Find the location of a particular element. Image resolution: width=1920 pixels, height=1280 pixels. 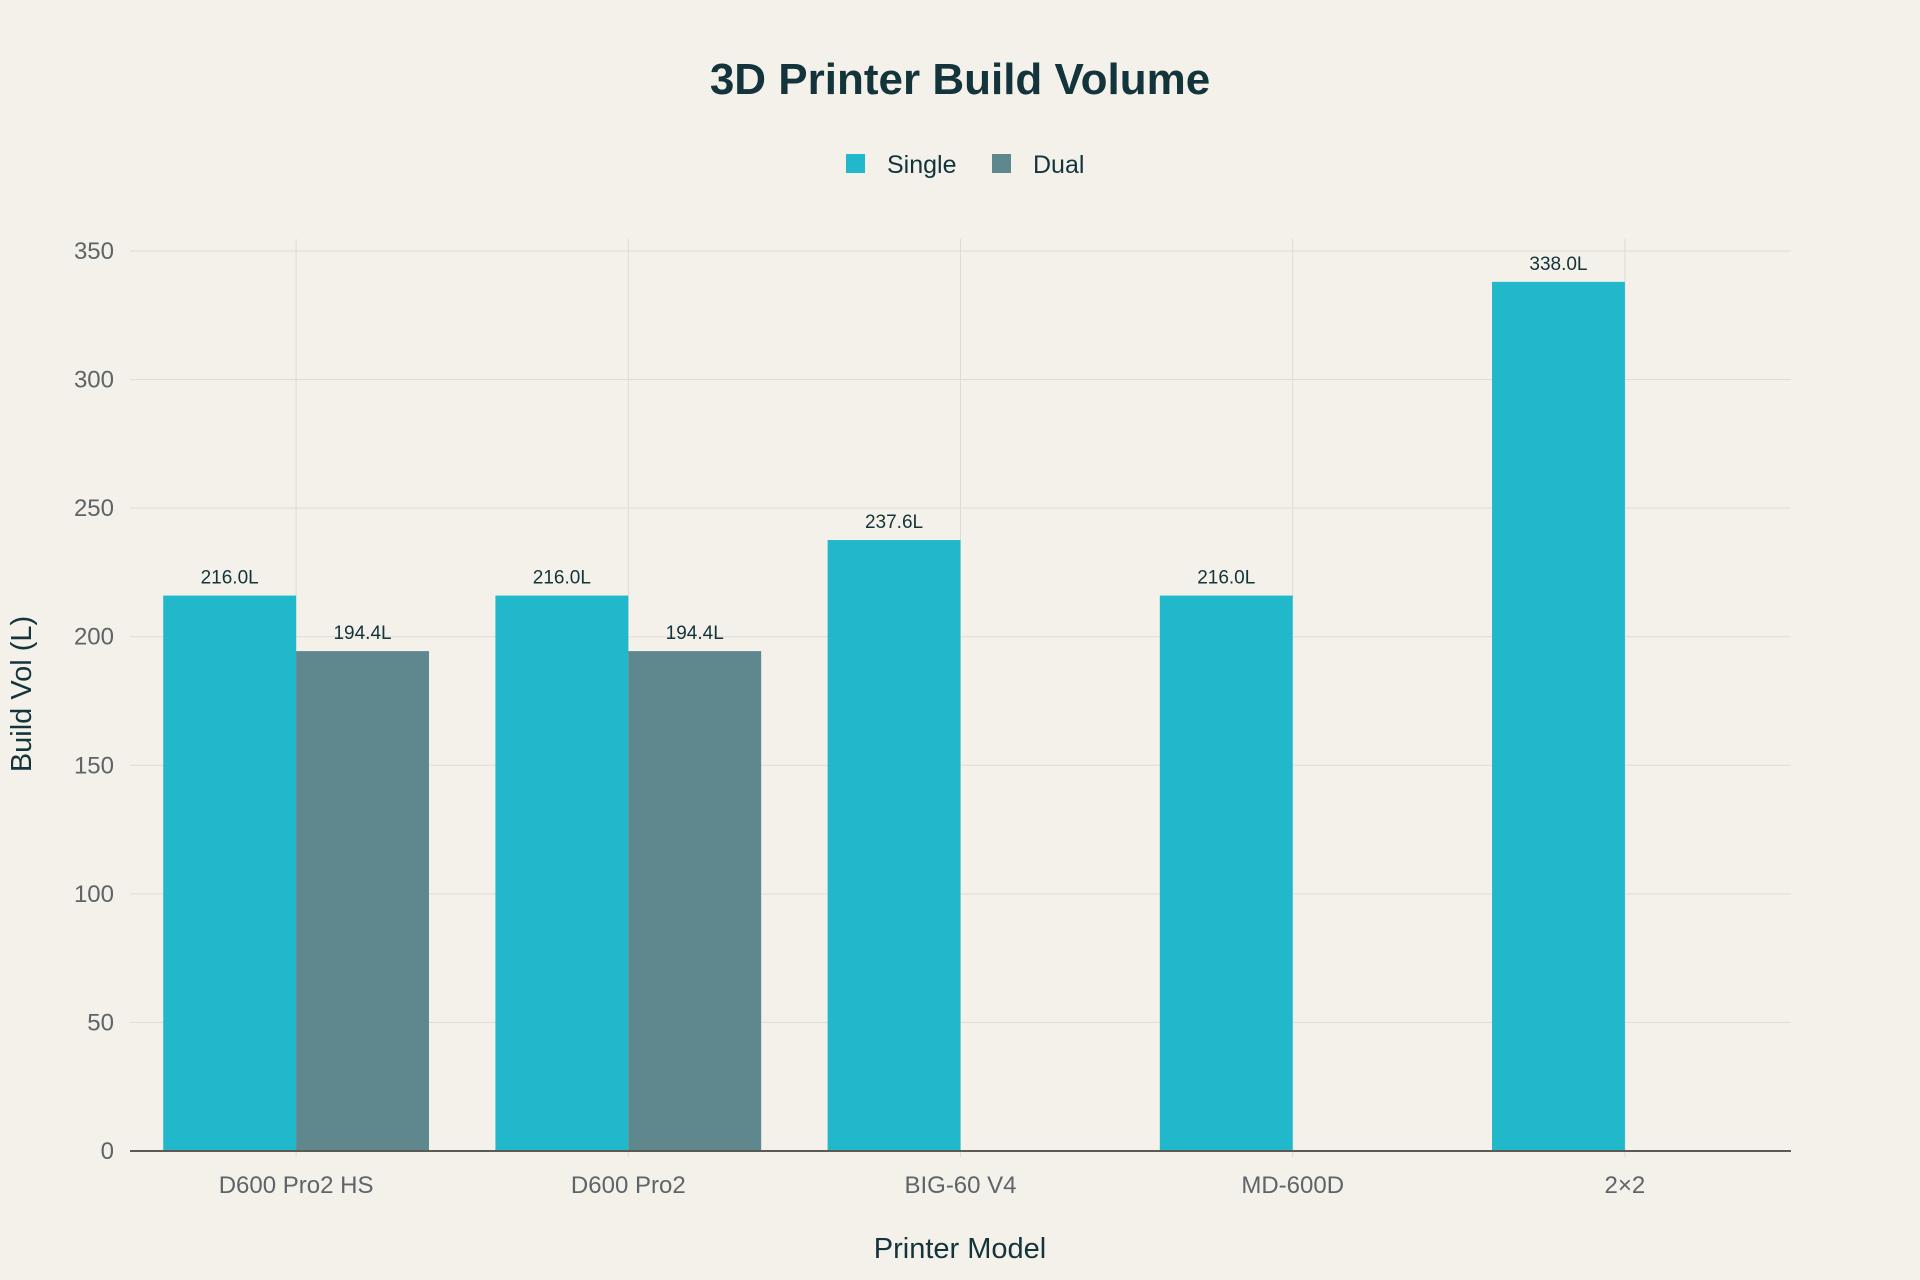

y-tick-label: 200 is located at coordinates (94, 637).